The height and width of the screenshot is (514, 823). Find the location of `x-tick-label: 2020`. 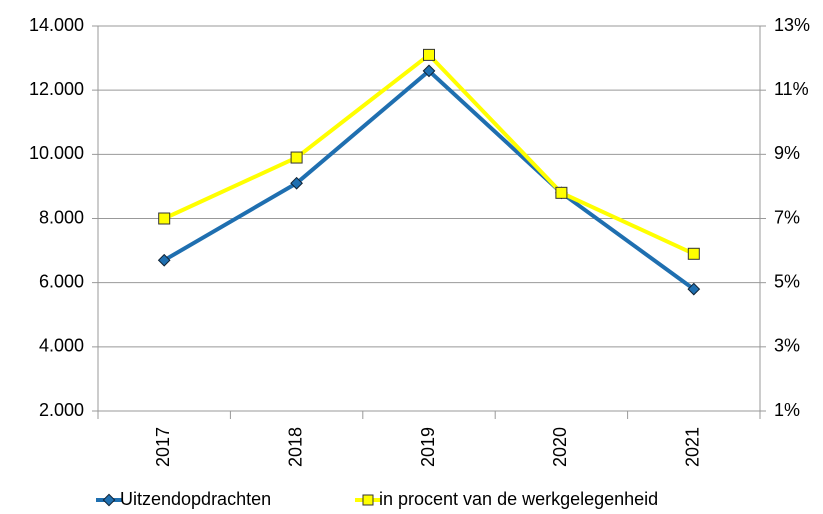

x-tick-label: 2020 is located at coordinates (560, 447).